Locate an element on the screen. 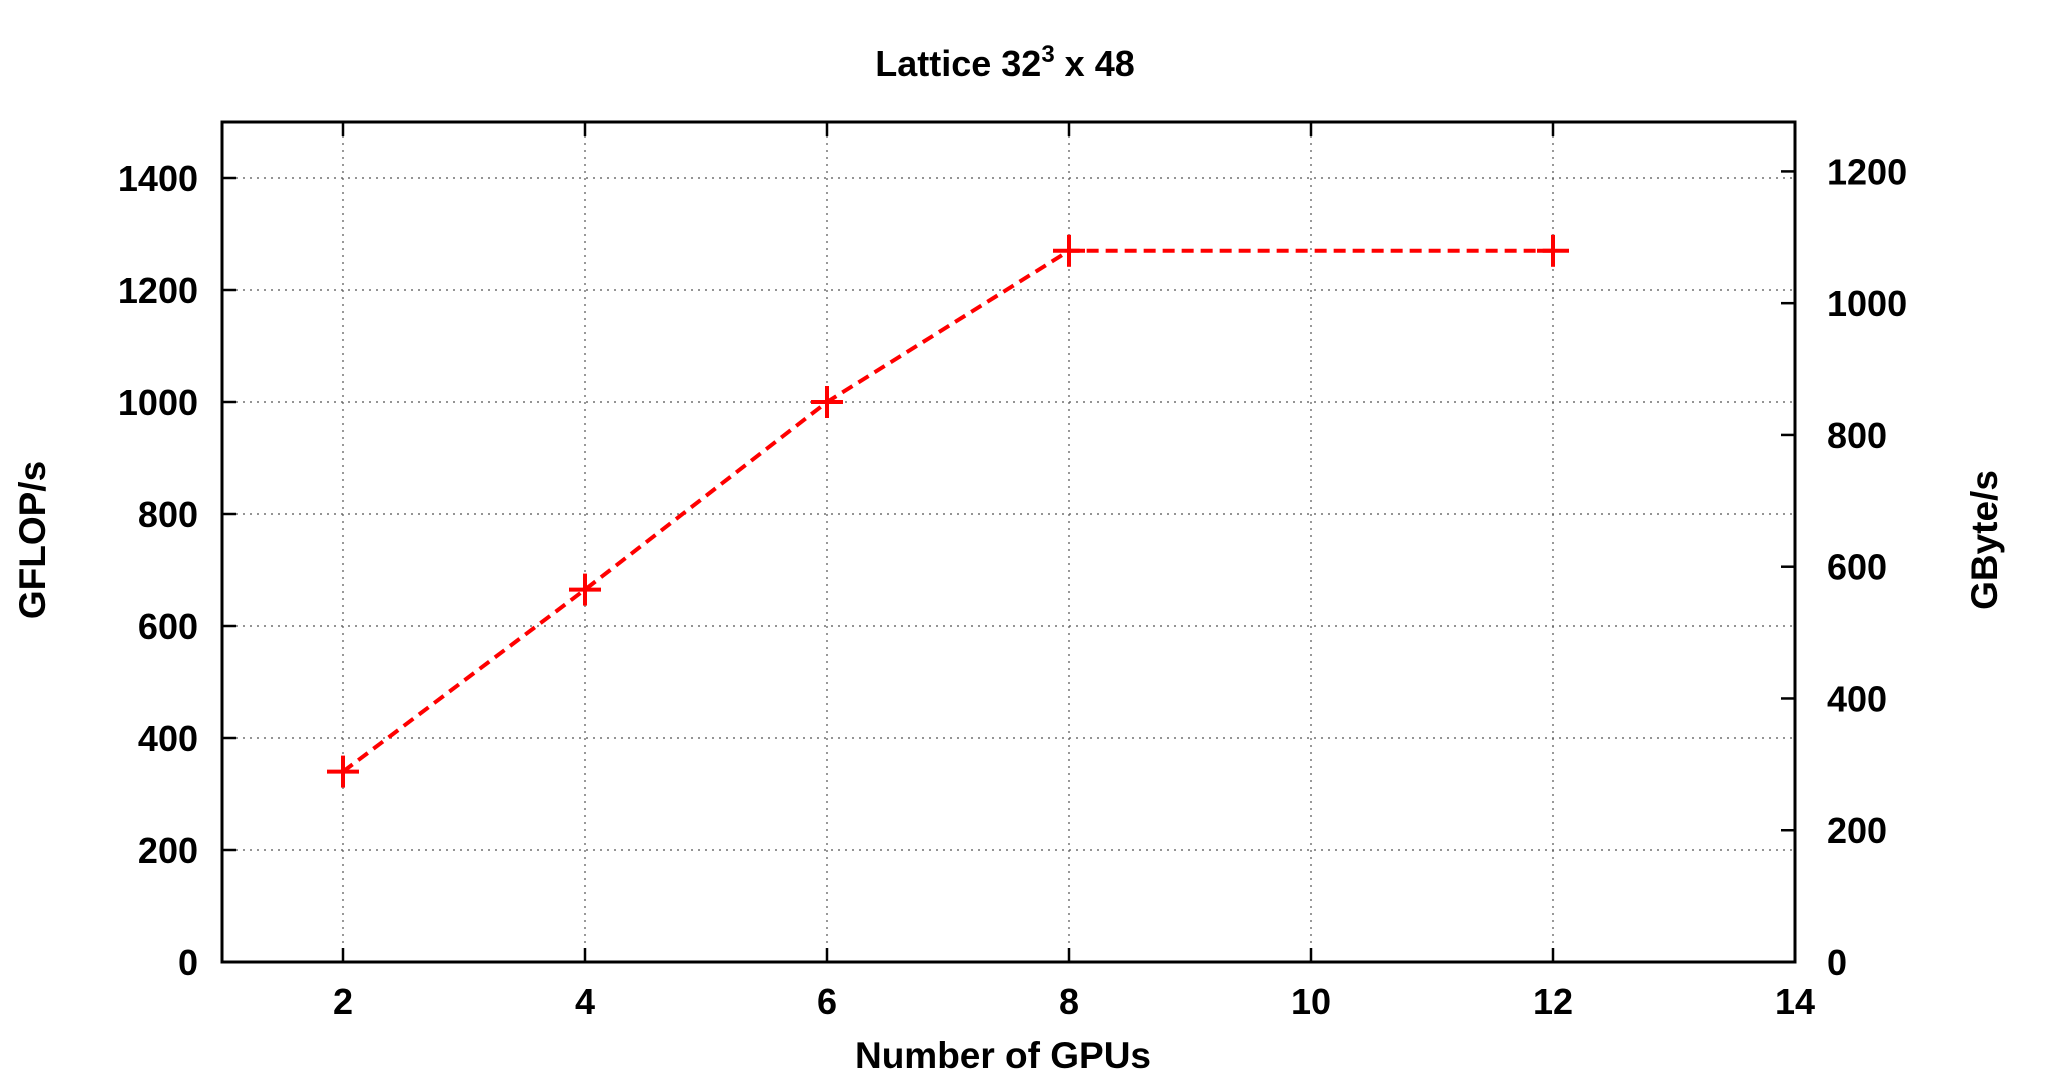 The image size is (2048, 1075). y-tick-label: 1400 is located at coordinates (158, 178).